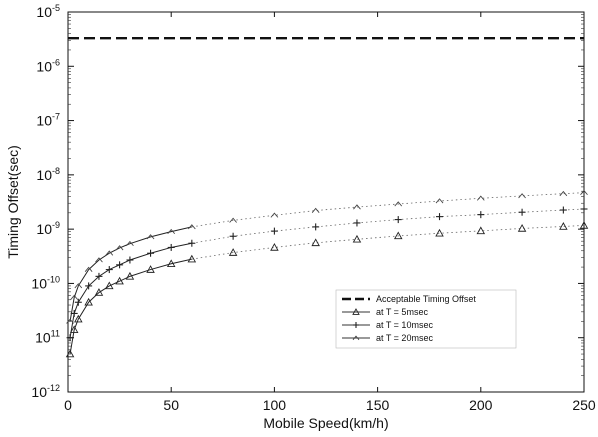  I want to click on x-tick-label: 100, so click(275, 405).